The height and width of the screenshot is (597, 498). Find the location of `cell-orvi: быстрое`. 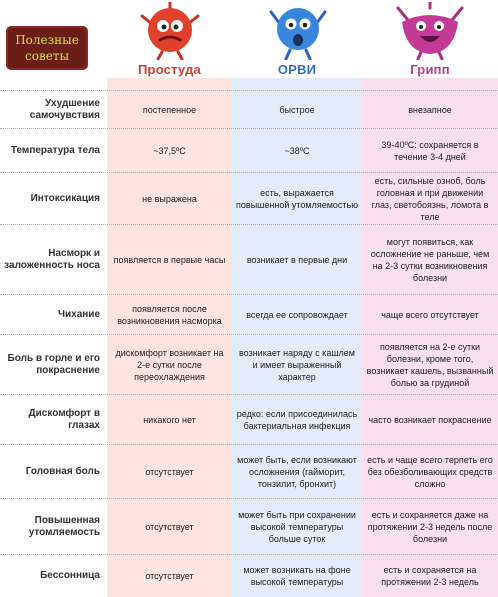

cell-orvi: быстрое is located at coordinates (297, 109).